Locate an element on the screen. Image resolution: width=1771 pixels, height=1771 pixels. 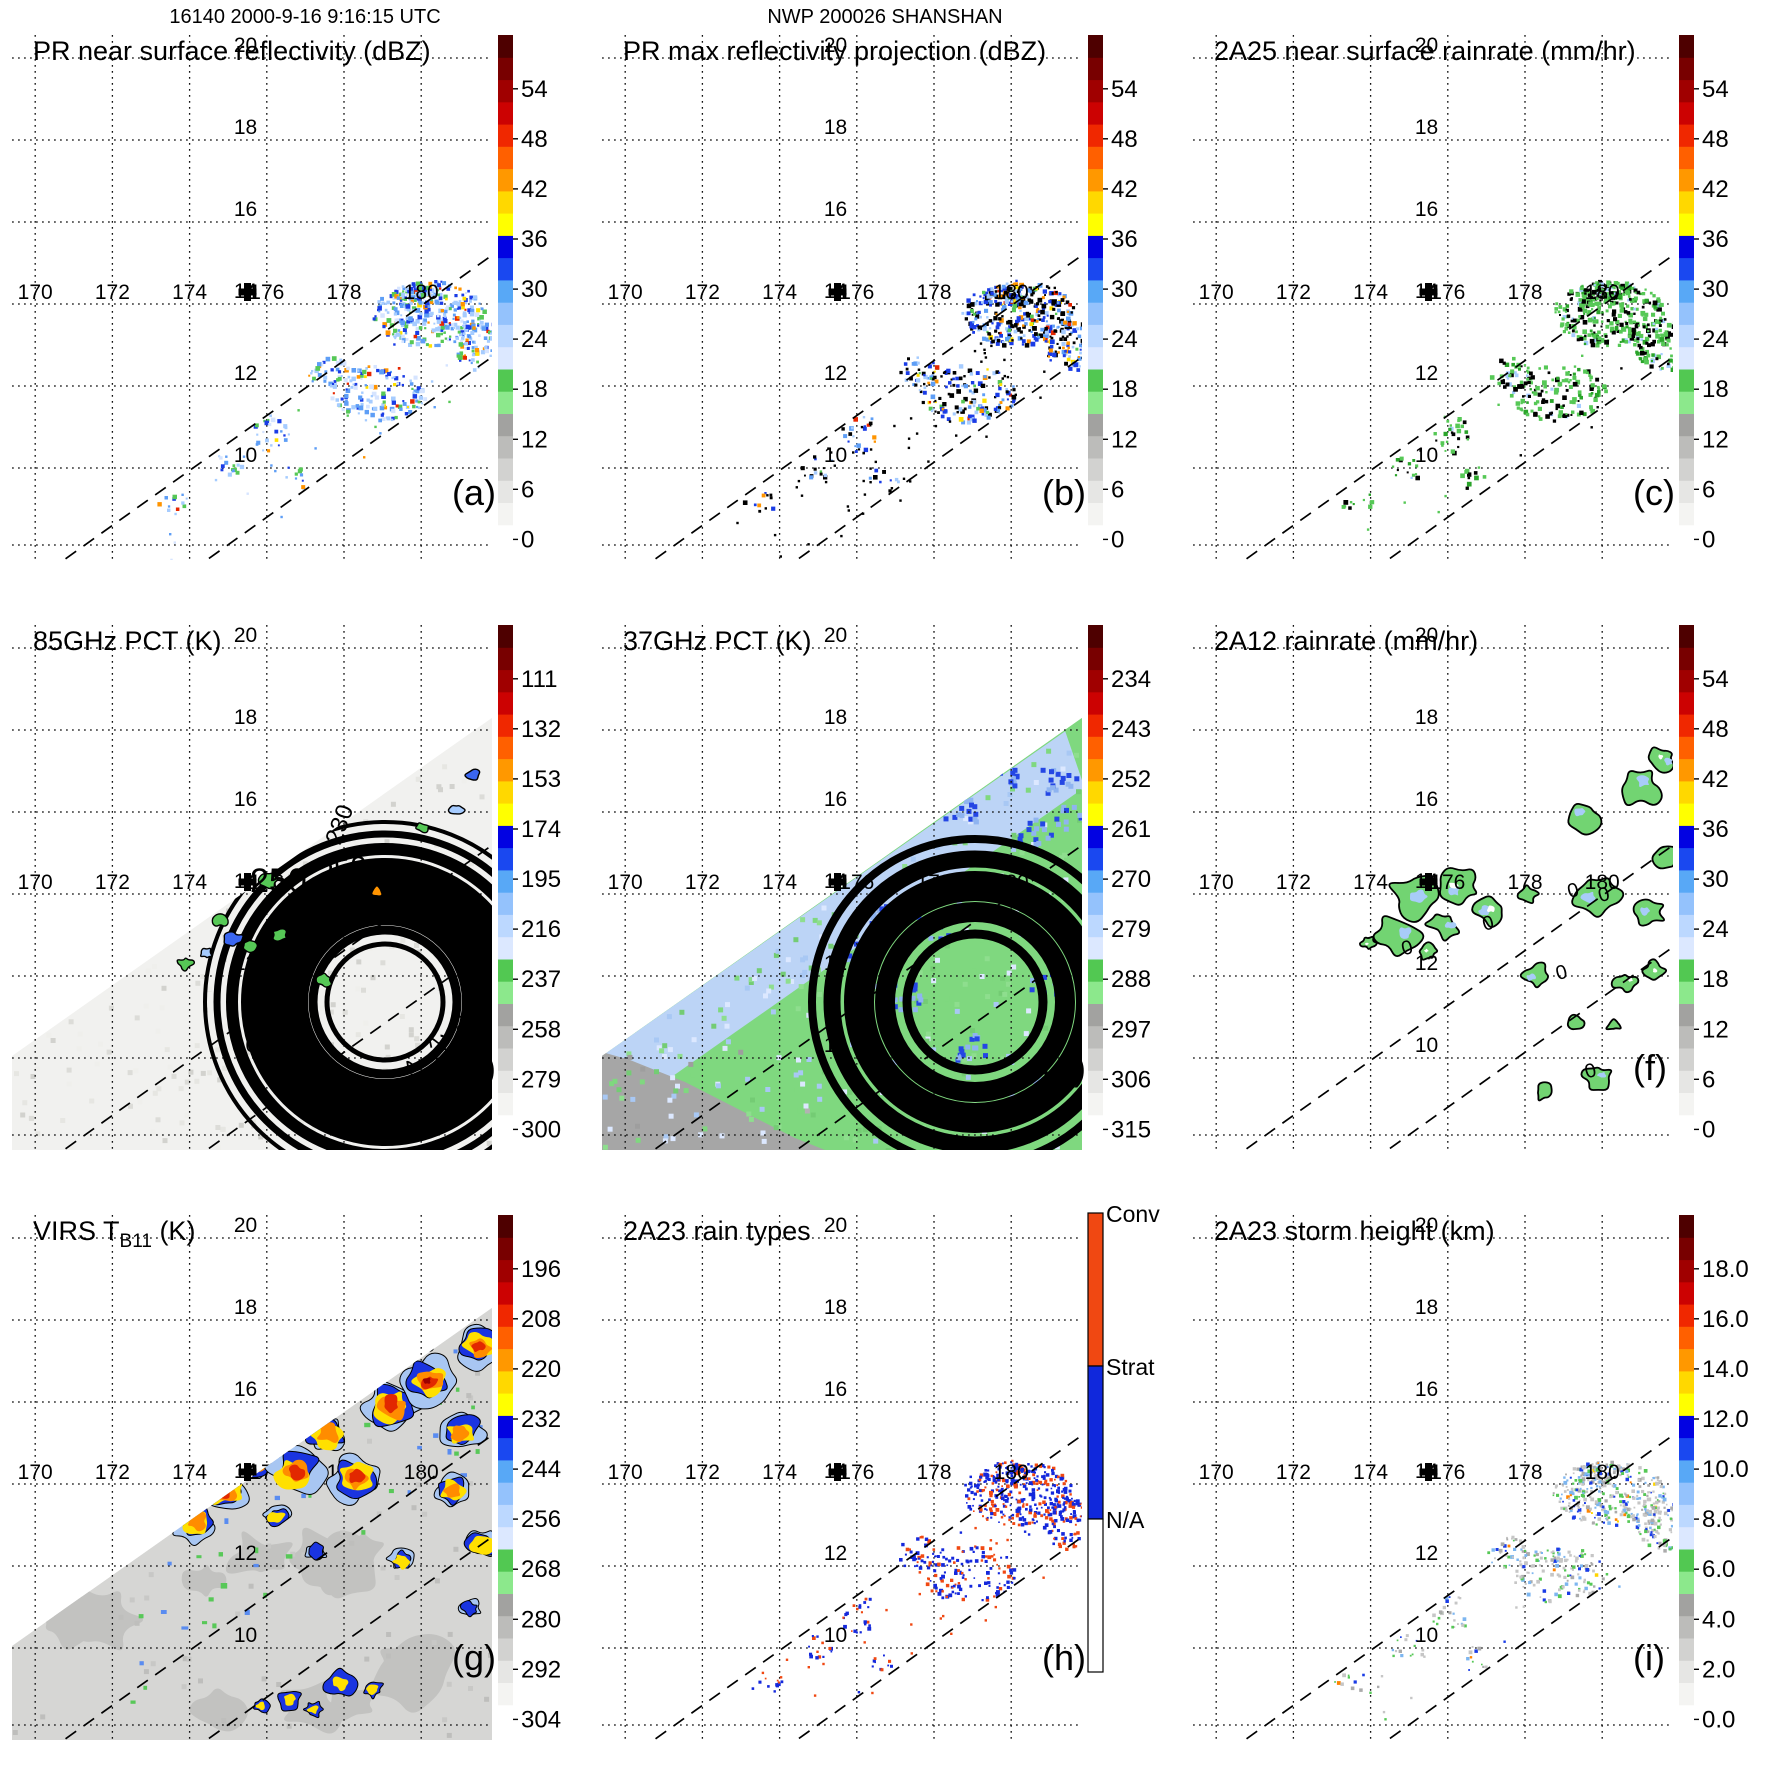
colorbar-tick-label: 111 is located at coordinates (539, 679).